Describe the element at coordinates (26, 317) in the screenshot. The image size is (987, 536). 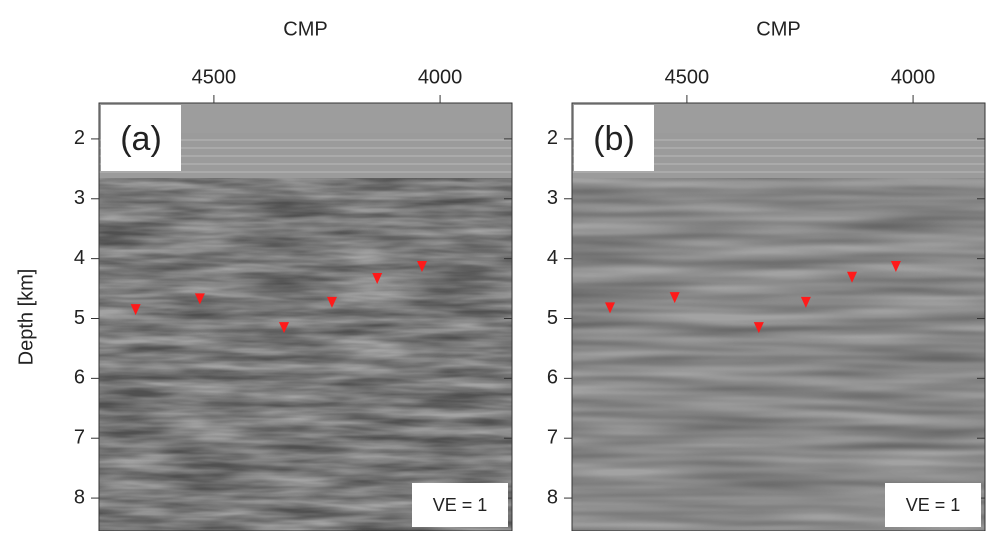
I see `y-axis-label: Depth [km]` at that location.